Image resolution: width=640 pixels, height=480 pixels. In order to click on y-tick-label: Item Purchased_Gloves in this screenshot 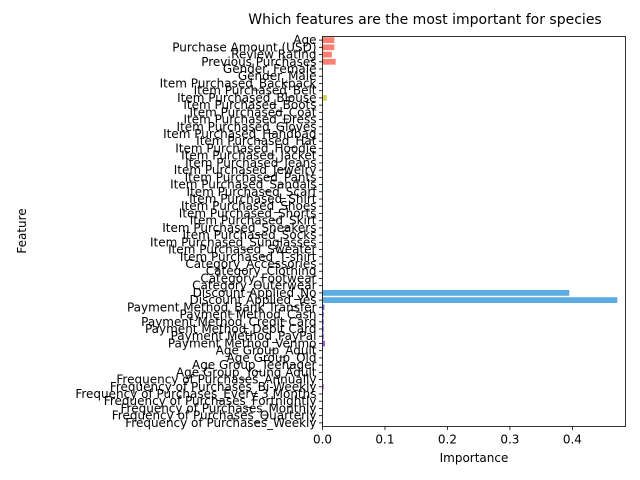, I will do `click(247, 127)`.